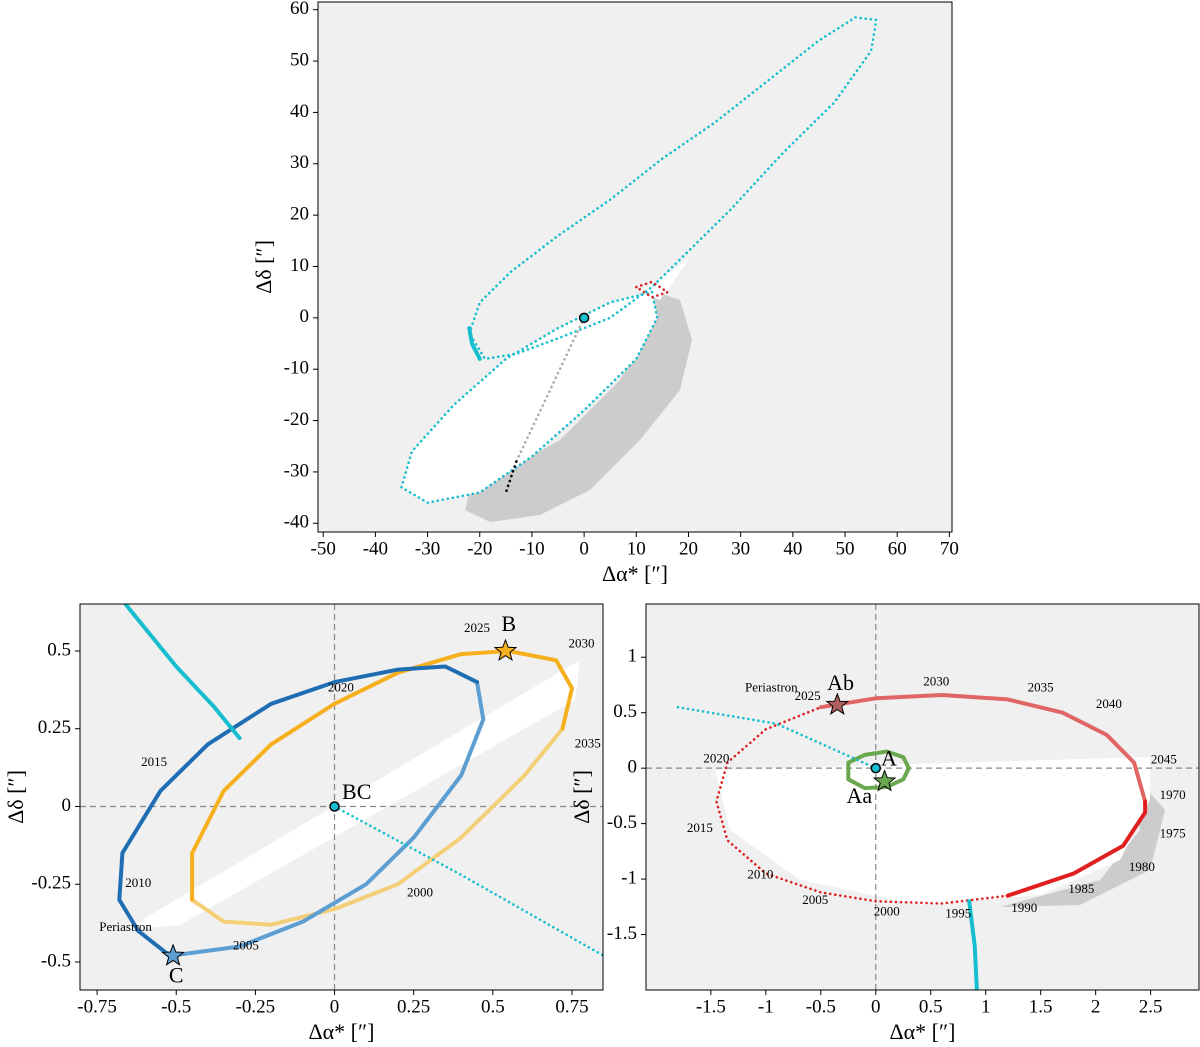 This screenshot has width=1200, height=1047. Describe the element at coordinates (51, 883) in the screenshot. I see `y-tick-label: -0.25` at that location.